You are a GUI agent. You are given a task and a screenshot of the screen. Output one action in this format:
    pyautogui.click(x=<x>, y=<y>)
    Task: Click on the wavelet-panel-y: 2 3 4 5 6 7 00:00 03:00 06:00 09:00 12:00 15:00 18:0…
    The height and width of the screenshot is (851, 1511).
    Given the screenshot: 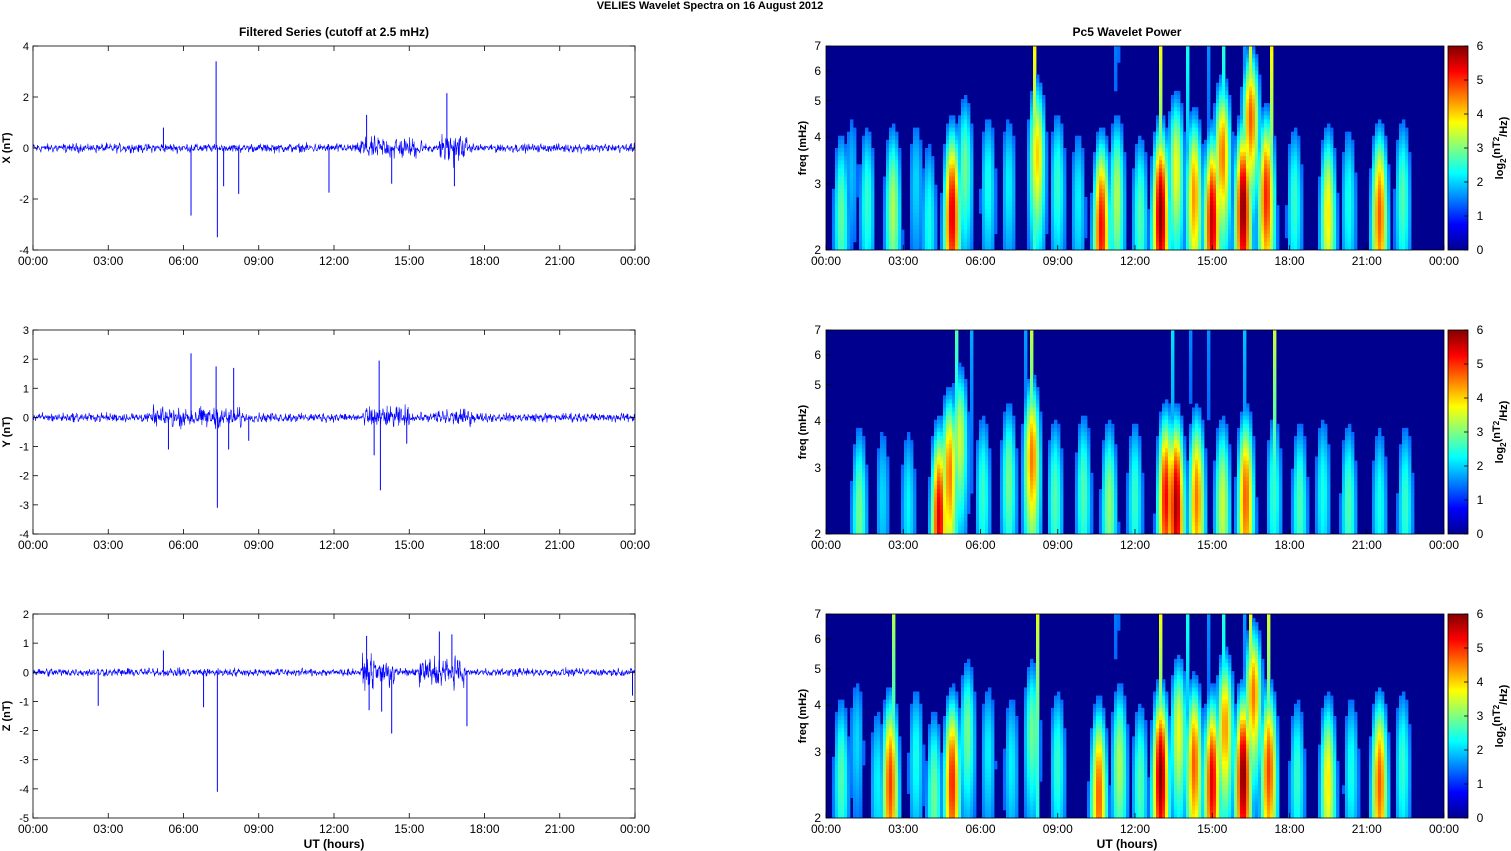 What is the action you would take?
    pyautogui.click(x=1153, y=437)
    